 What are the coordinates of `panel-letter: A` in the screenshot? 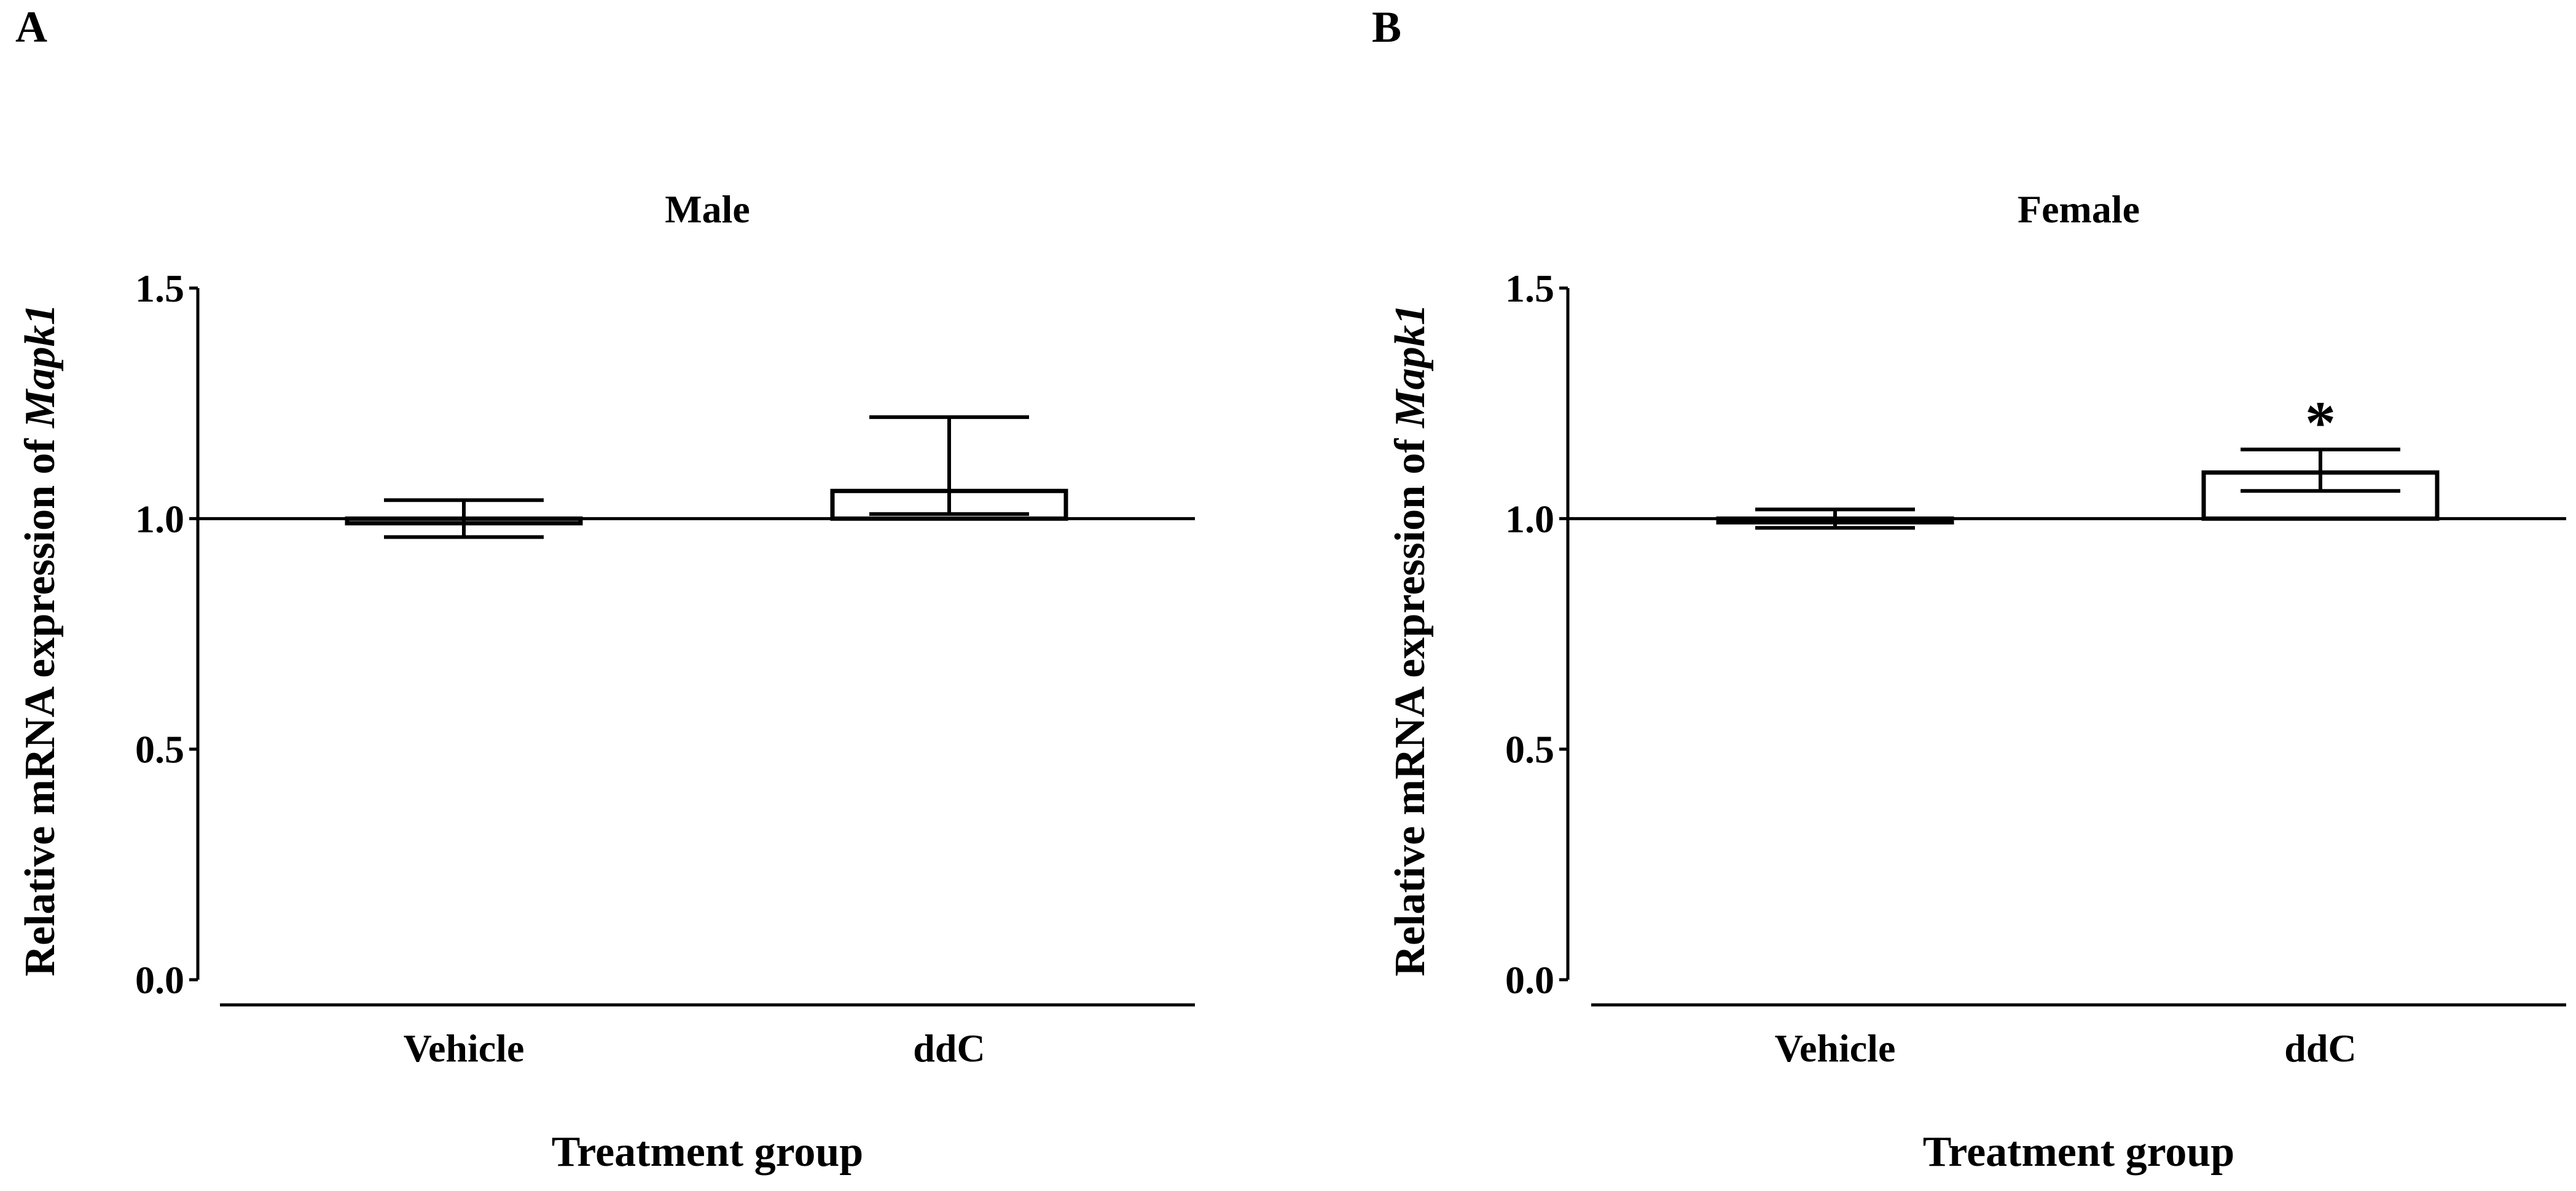 It's located at (31, 27).